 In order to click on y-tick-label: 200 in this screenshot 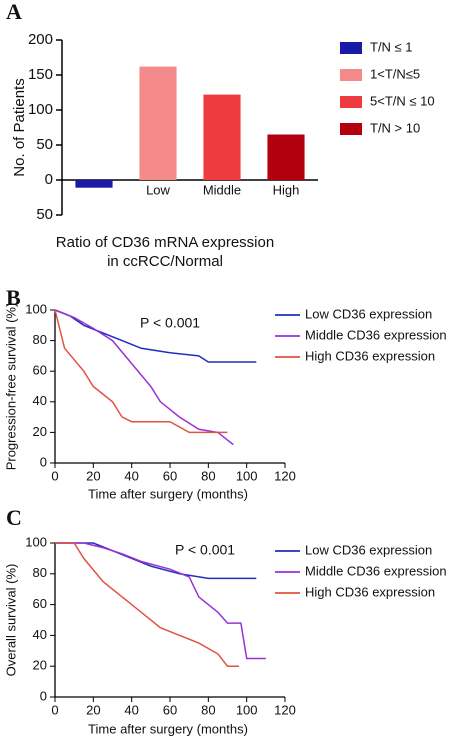, I will do `click(40, 39)`.